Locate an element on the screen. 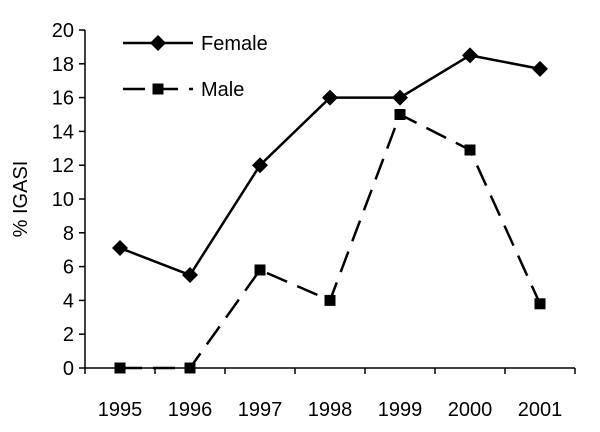 The height and width of the screenshot is (432, 600). x-tick-label: 1998 is located at coordinates (330, 410).